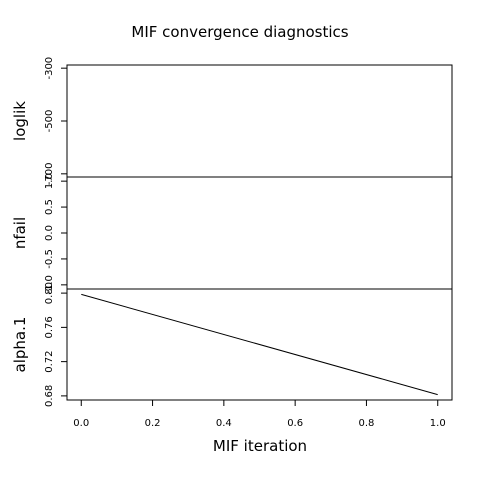 Image resolution: width=480 pixels, height=480 pixels. Describe the element at coordinates (153, 423) in the screenshot. I see `x-tick-label: 0.2` at that location.